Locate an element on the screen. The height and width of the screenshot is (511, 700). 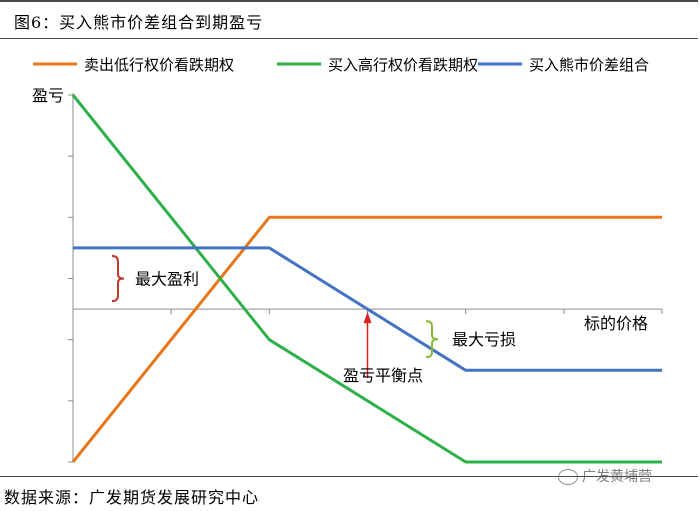
legend-label: 卖出低行权价看跌期权 is located at coordinates (159, 65).